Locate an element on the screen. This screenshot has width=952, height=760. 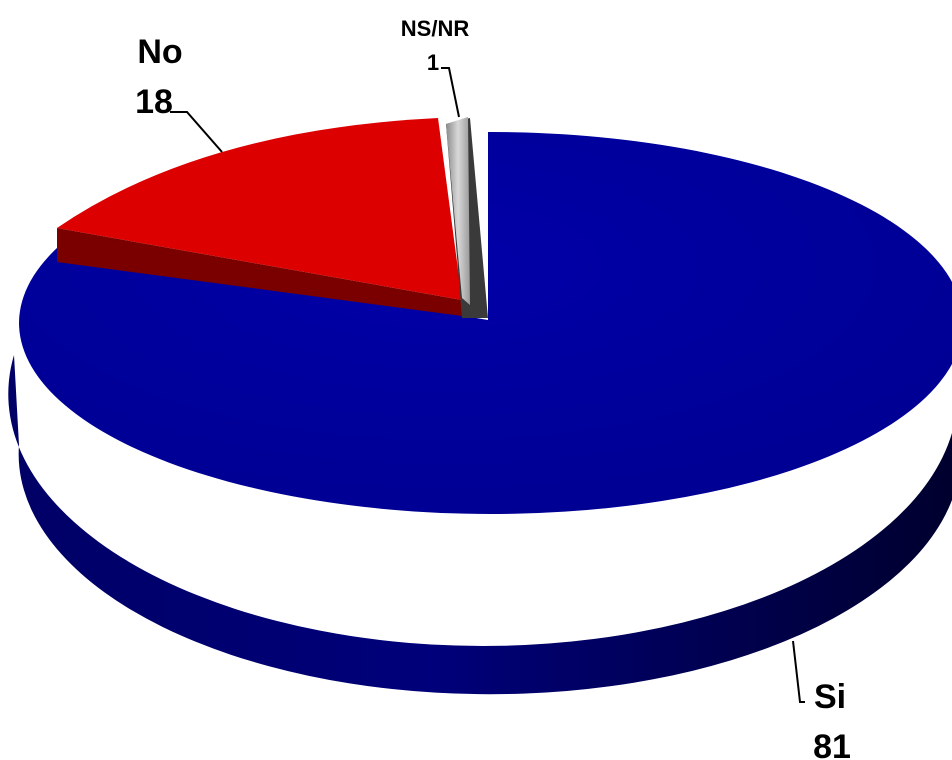
label-nsnr-value: 1 is located at coordinates (433, 62).